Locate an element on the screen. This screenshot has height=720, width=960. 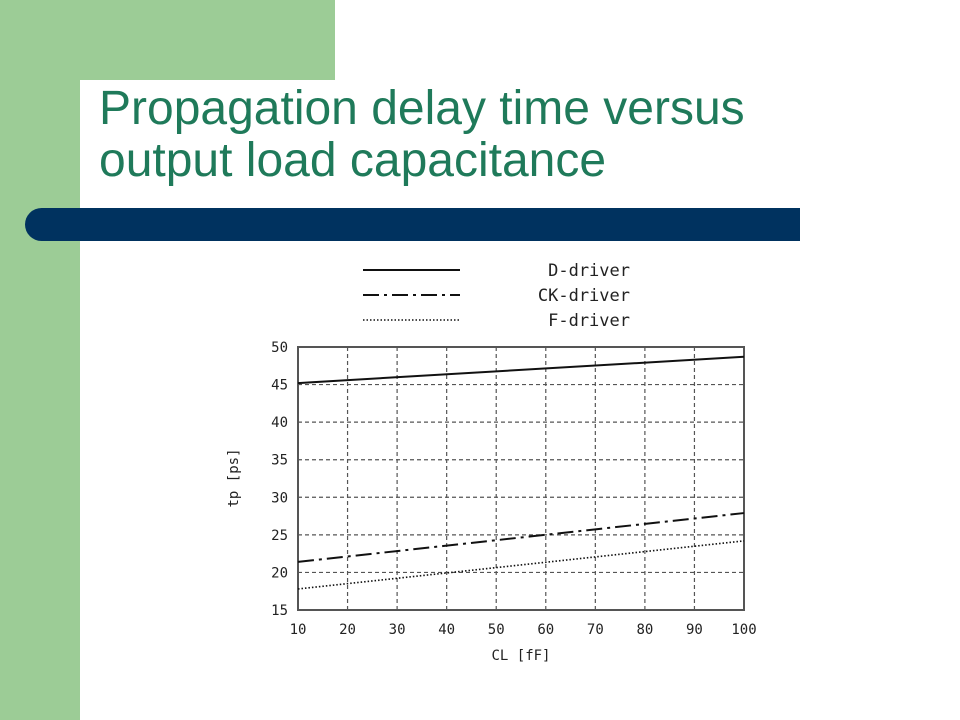
legend-label: CK-driver is located at coordinates (584, 296).